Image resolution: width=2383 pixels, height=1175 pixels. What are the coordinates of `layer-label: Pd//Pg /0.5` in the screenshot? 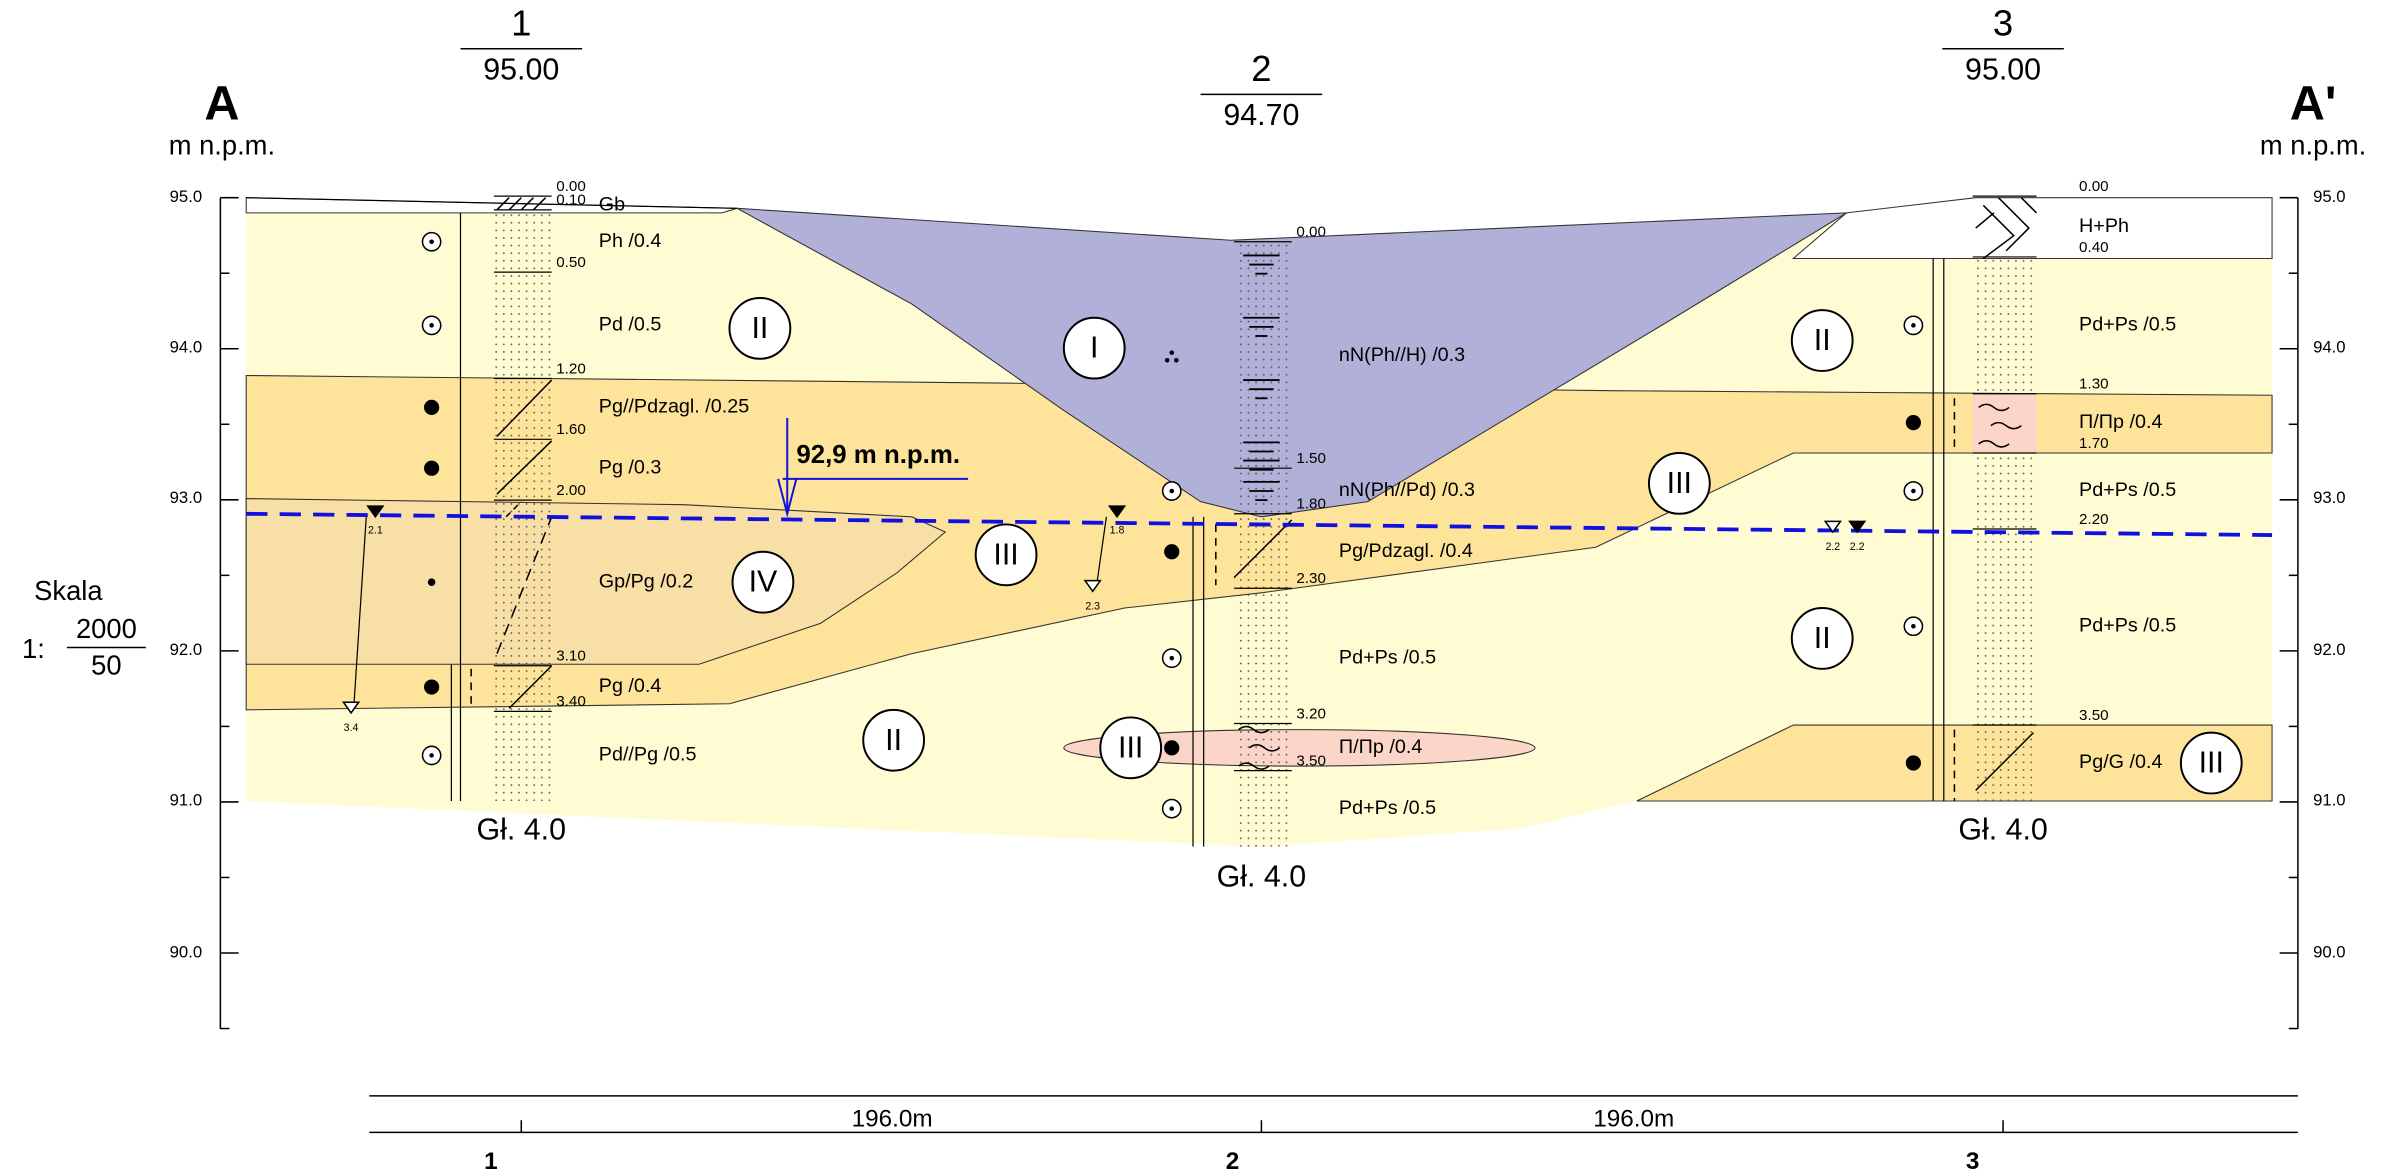 It's located at (648, 755).